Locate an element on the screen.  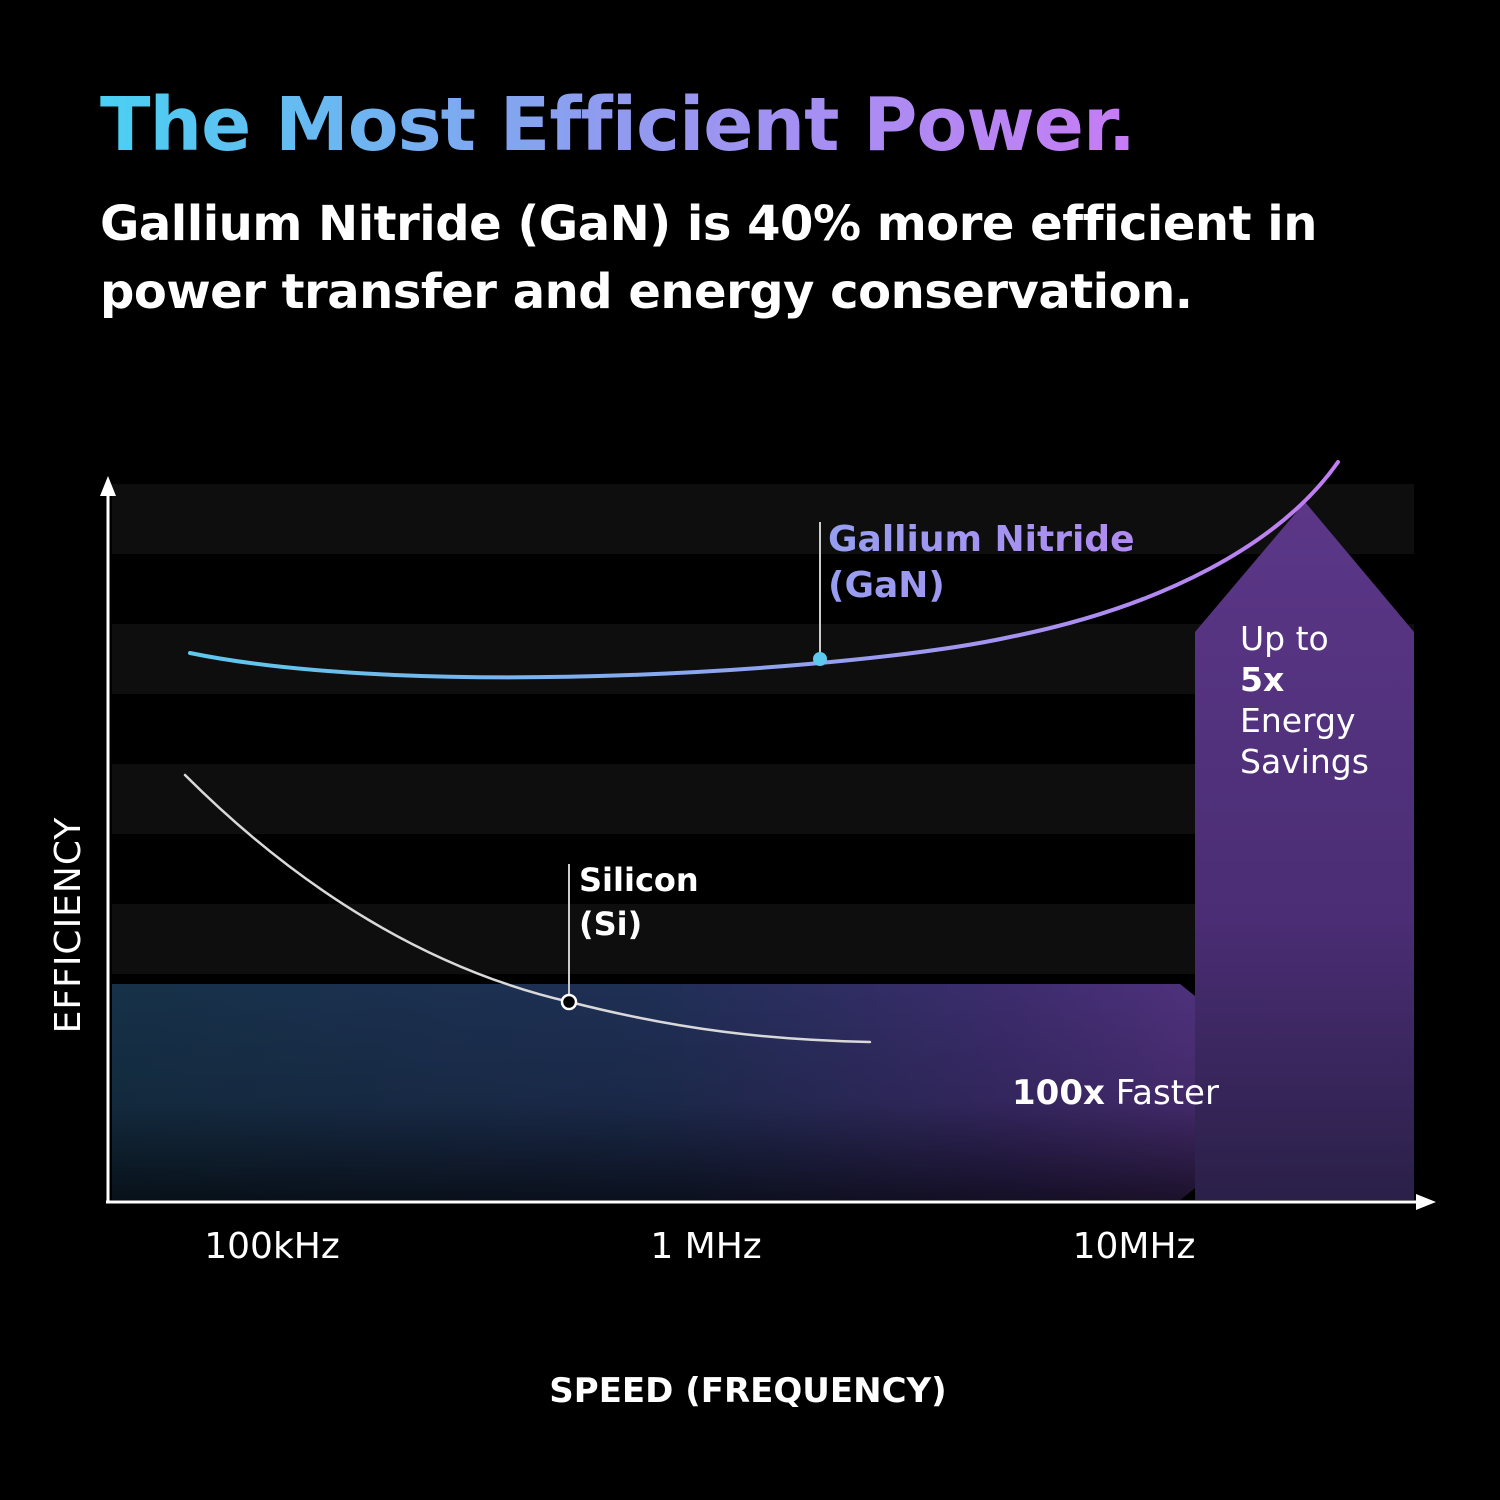
callout-silicon: Silicon (Si) is located at coordinates (629, 936).